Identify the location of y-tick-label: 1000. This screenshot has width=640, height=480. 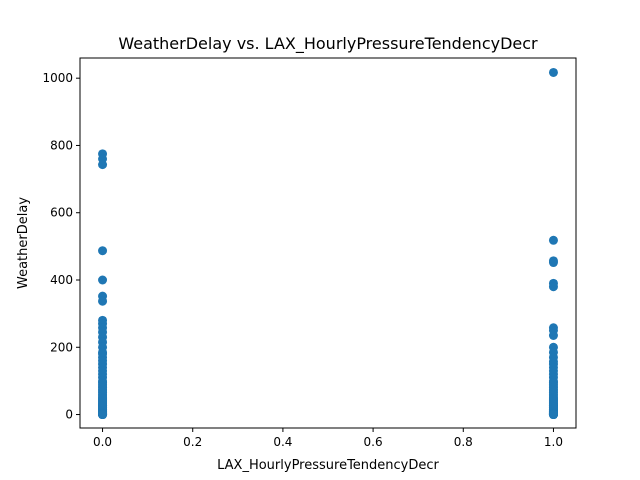
(57, 78).